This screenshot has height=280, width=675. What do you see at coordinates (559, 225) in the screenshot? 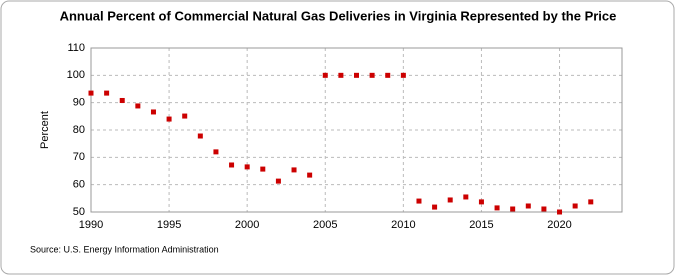
I see `x-tick-label: 2020` at bounding box center [559, 225].